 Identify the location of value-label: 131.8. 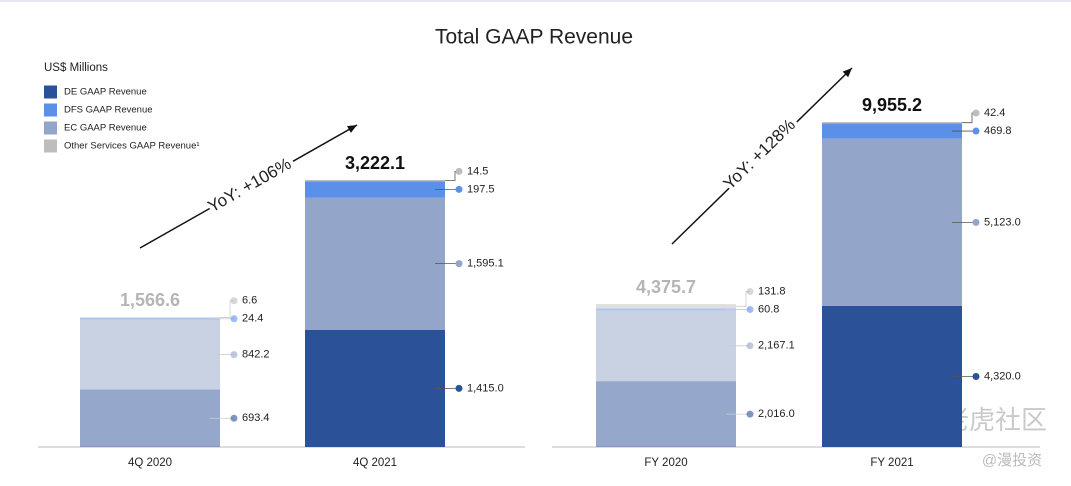
(772, 291).